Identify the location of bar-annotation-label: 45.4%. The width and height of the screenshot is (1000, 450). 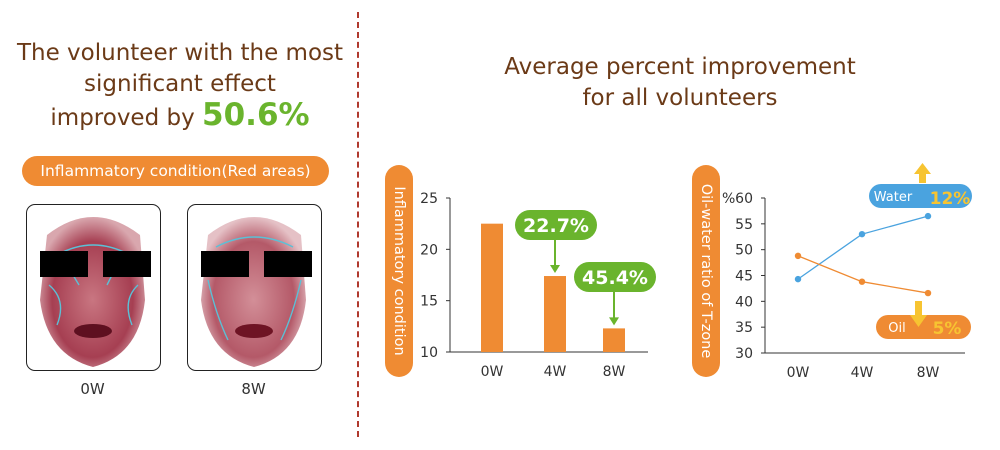
(615, 278).